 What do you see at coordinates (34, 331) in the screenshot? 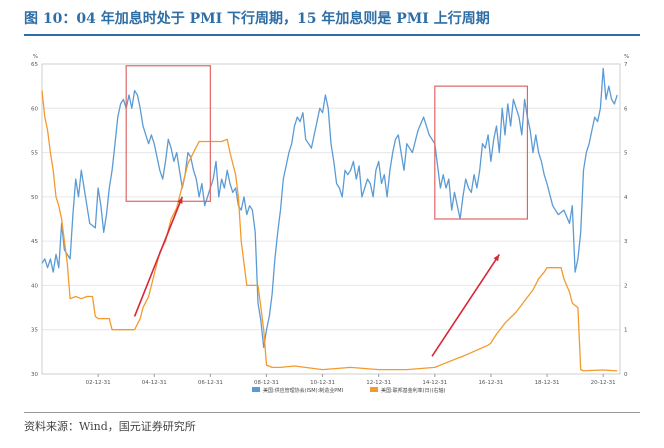
I see `left-tick-label: 35` at bounding box center [34, 331].